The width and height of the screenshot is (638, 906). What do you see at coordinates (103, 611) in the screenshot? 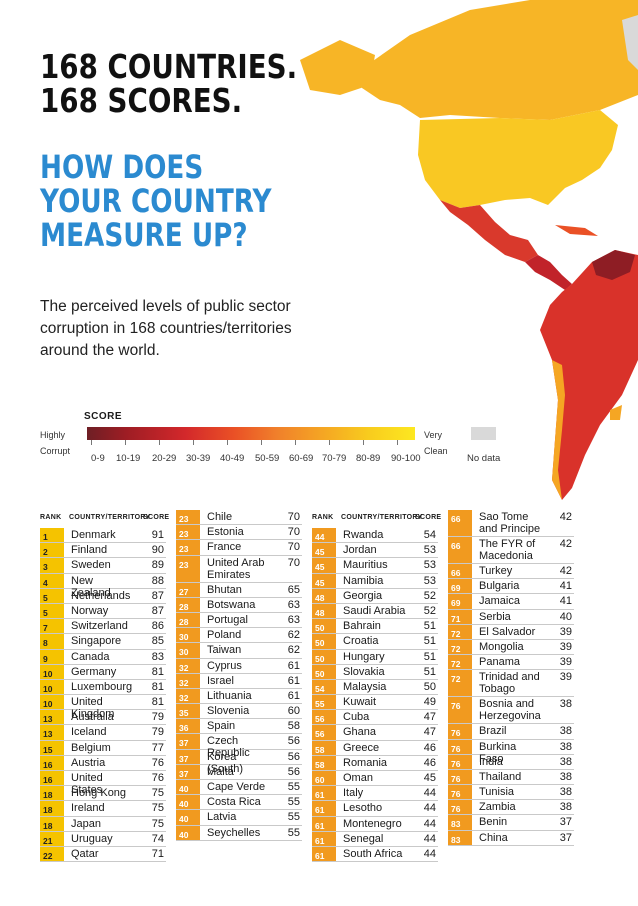
I see `table-row: 5 Norway 87` at bounding box center [103, 611].